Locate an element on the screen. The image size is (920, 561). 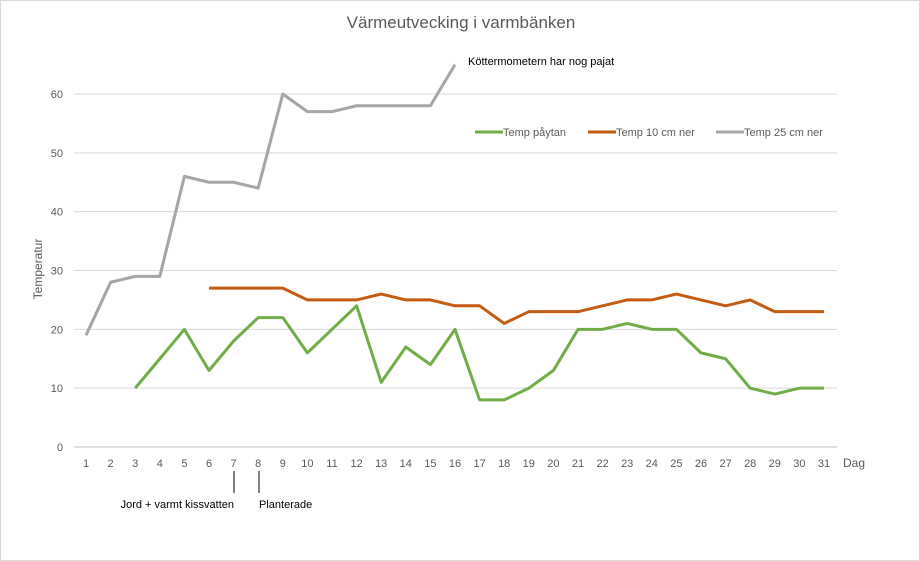
x-tick-label: 19 is located at coordinates (529, 464).